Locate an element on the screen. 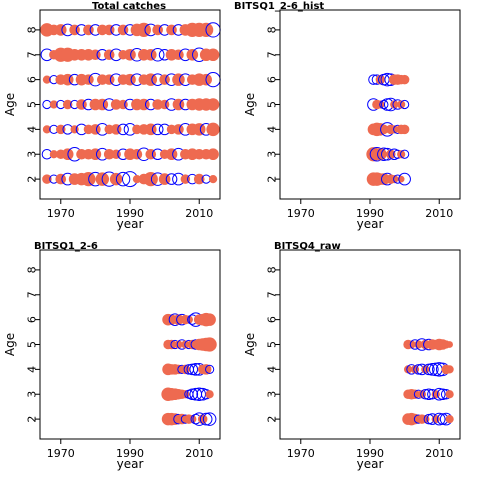 The height and width of the screenshot is (480, 480). panel-title: BITSQ1_2-6_hist is located at coordinates (279, 6).